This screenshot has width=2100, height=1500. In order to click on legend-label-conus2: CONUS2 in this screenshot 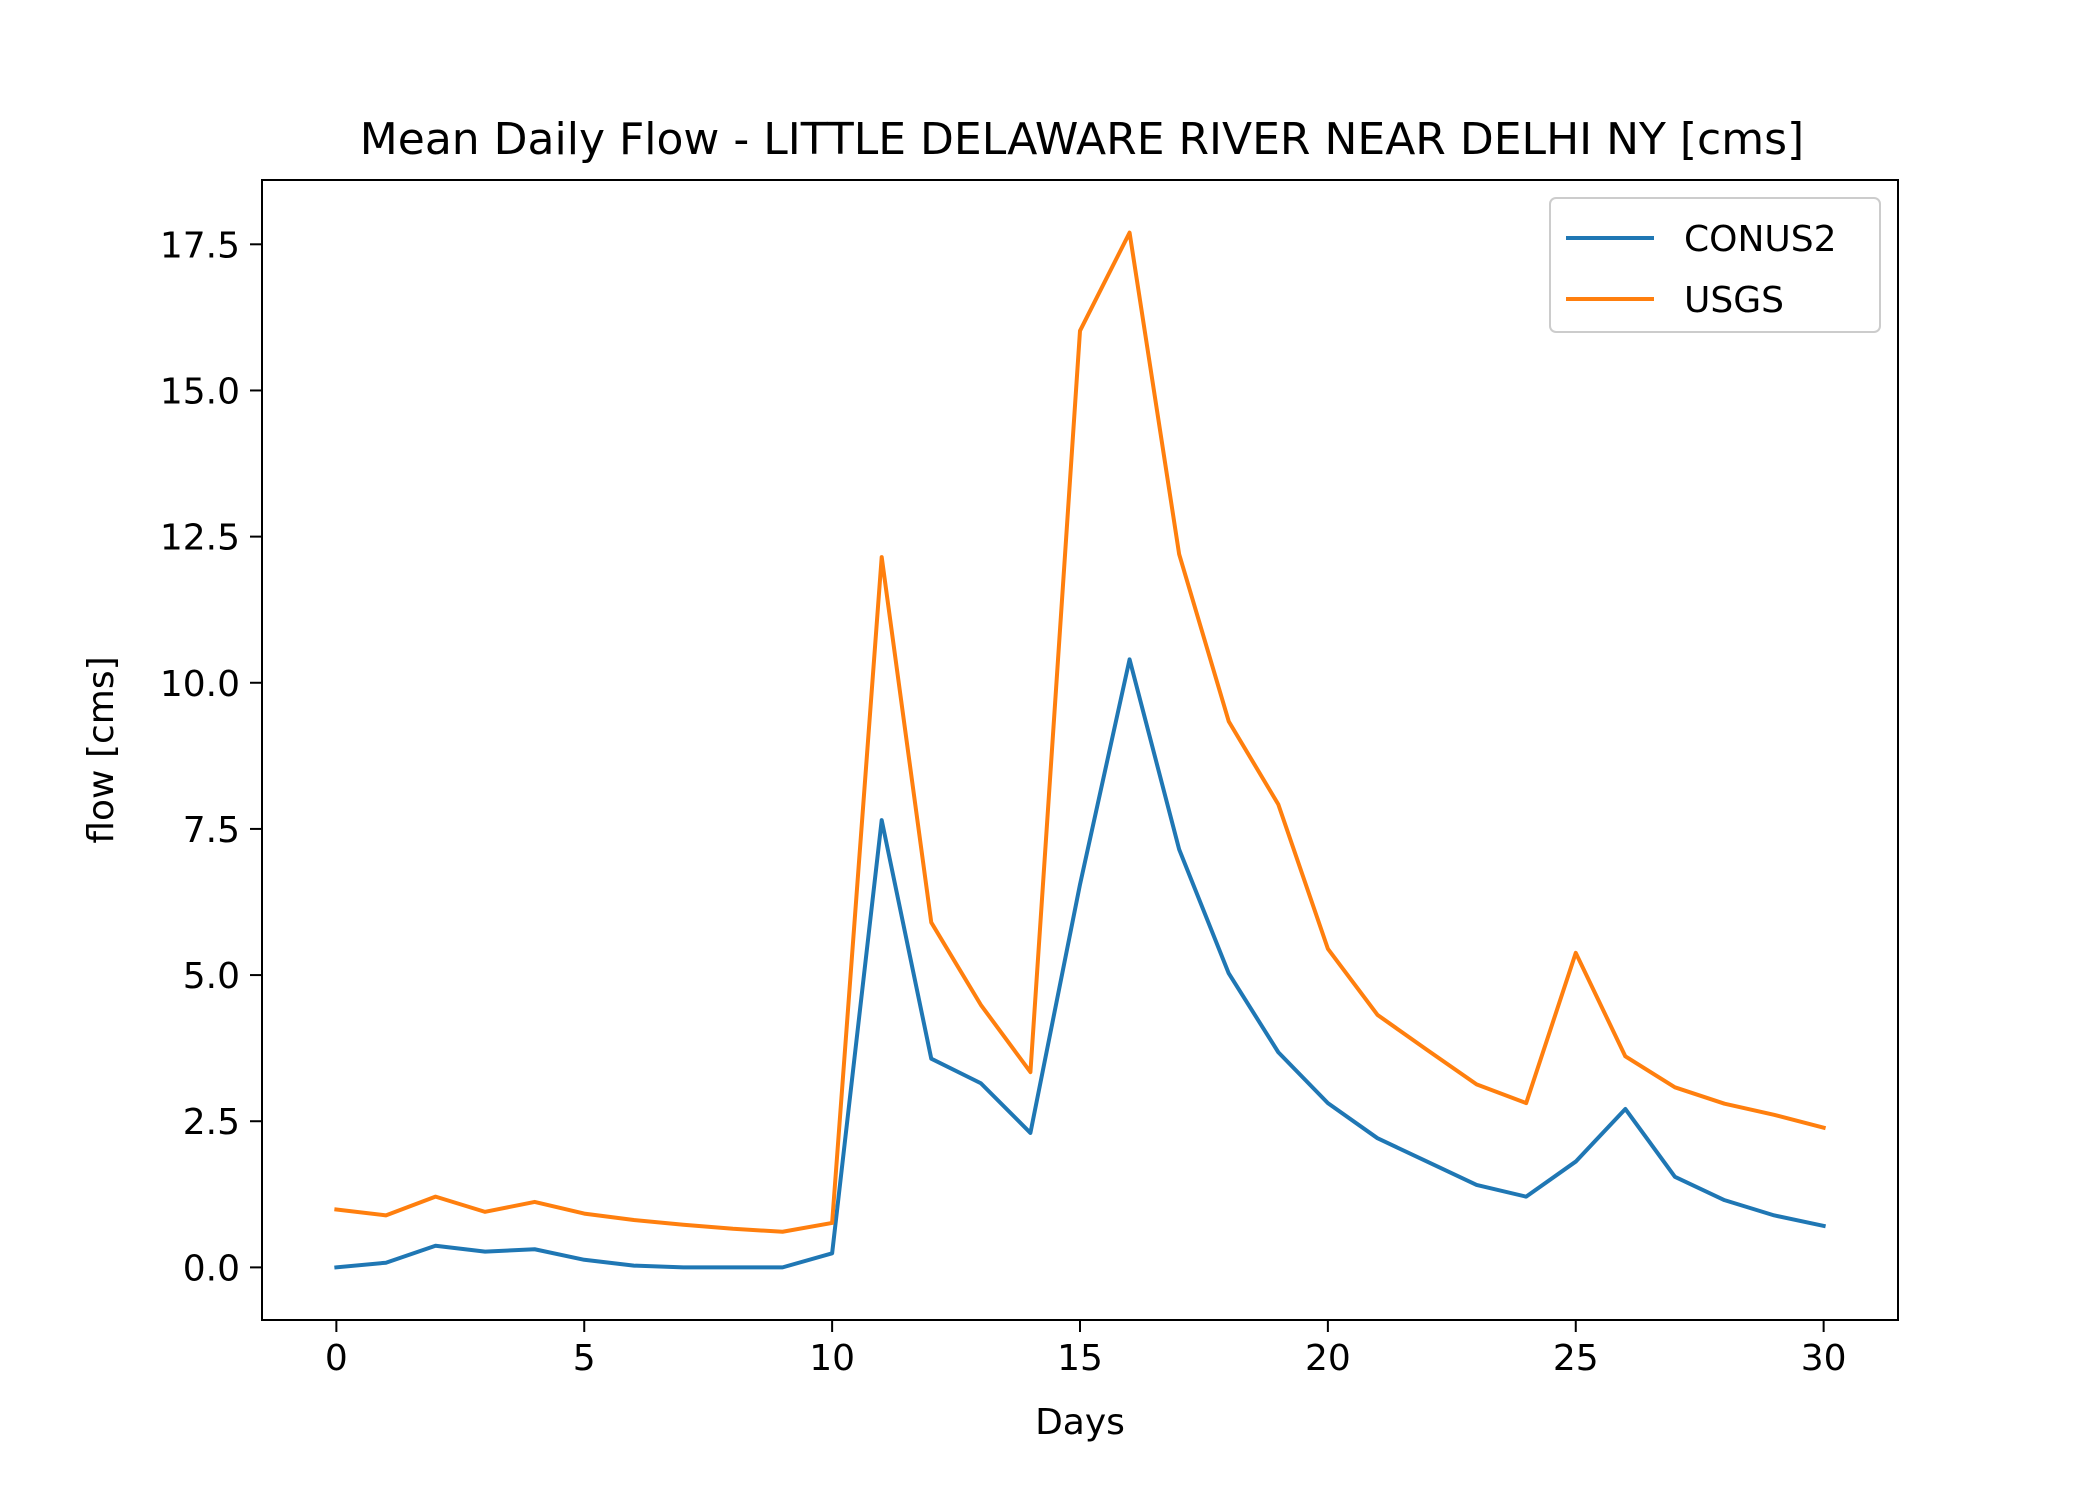, I will do `click(1760, 239)`.